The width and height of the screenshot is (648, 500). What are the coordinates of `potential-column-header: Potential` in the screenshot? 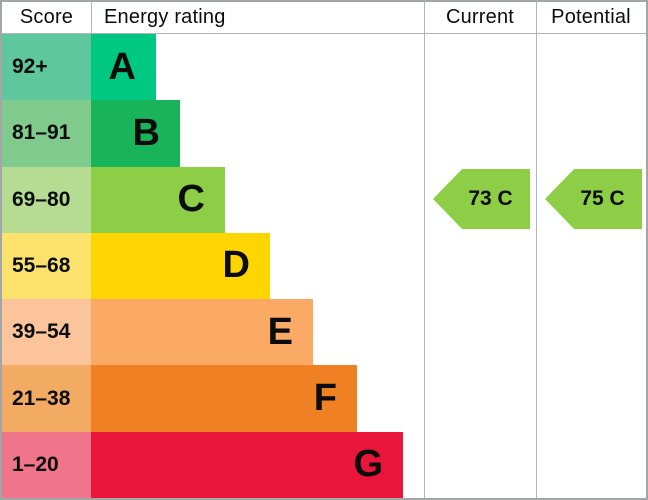 It's located at (591, 17).